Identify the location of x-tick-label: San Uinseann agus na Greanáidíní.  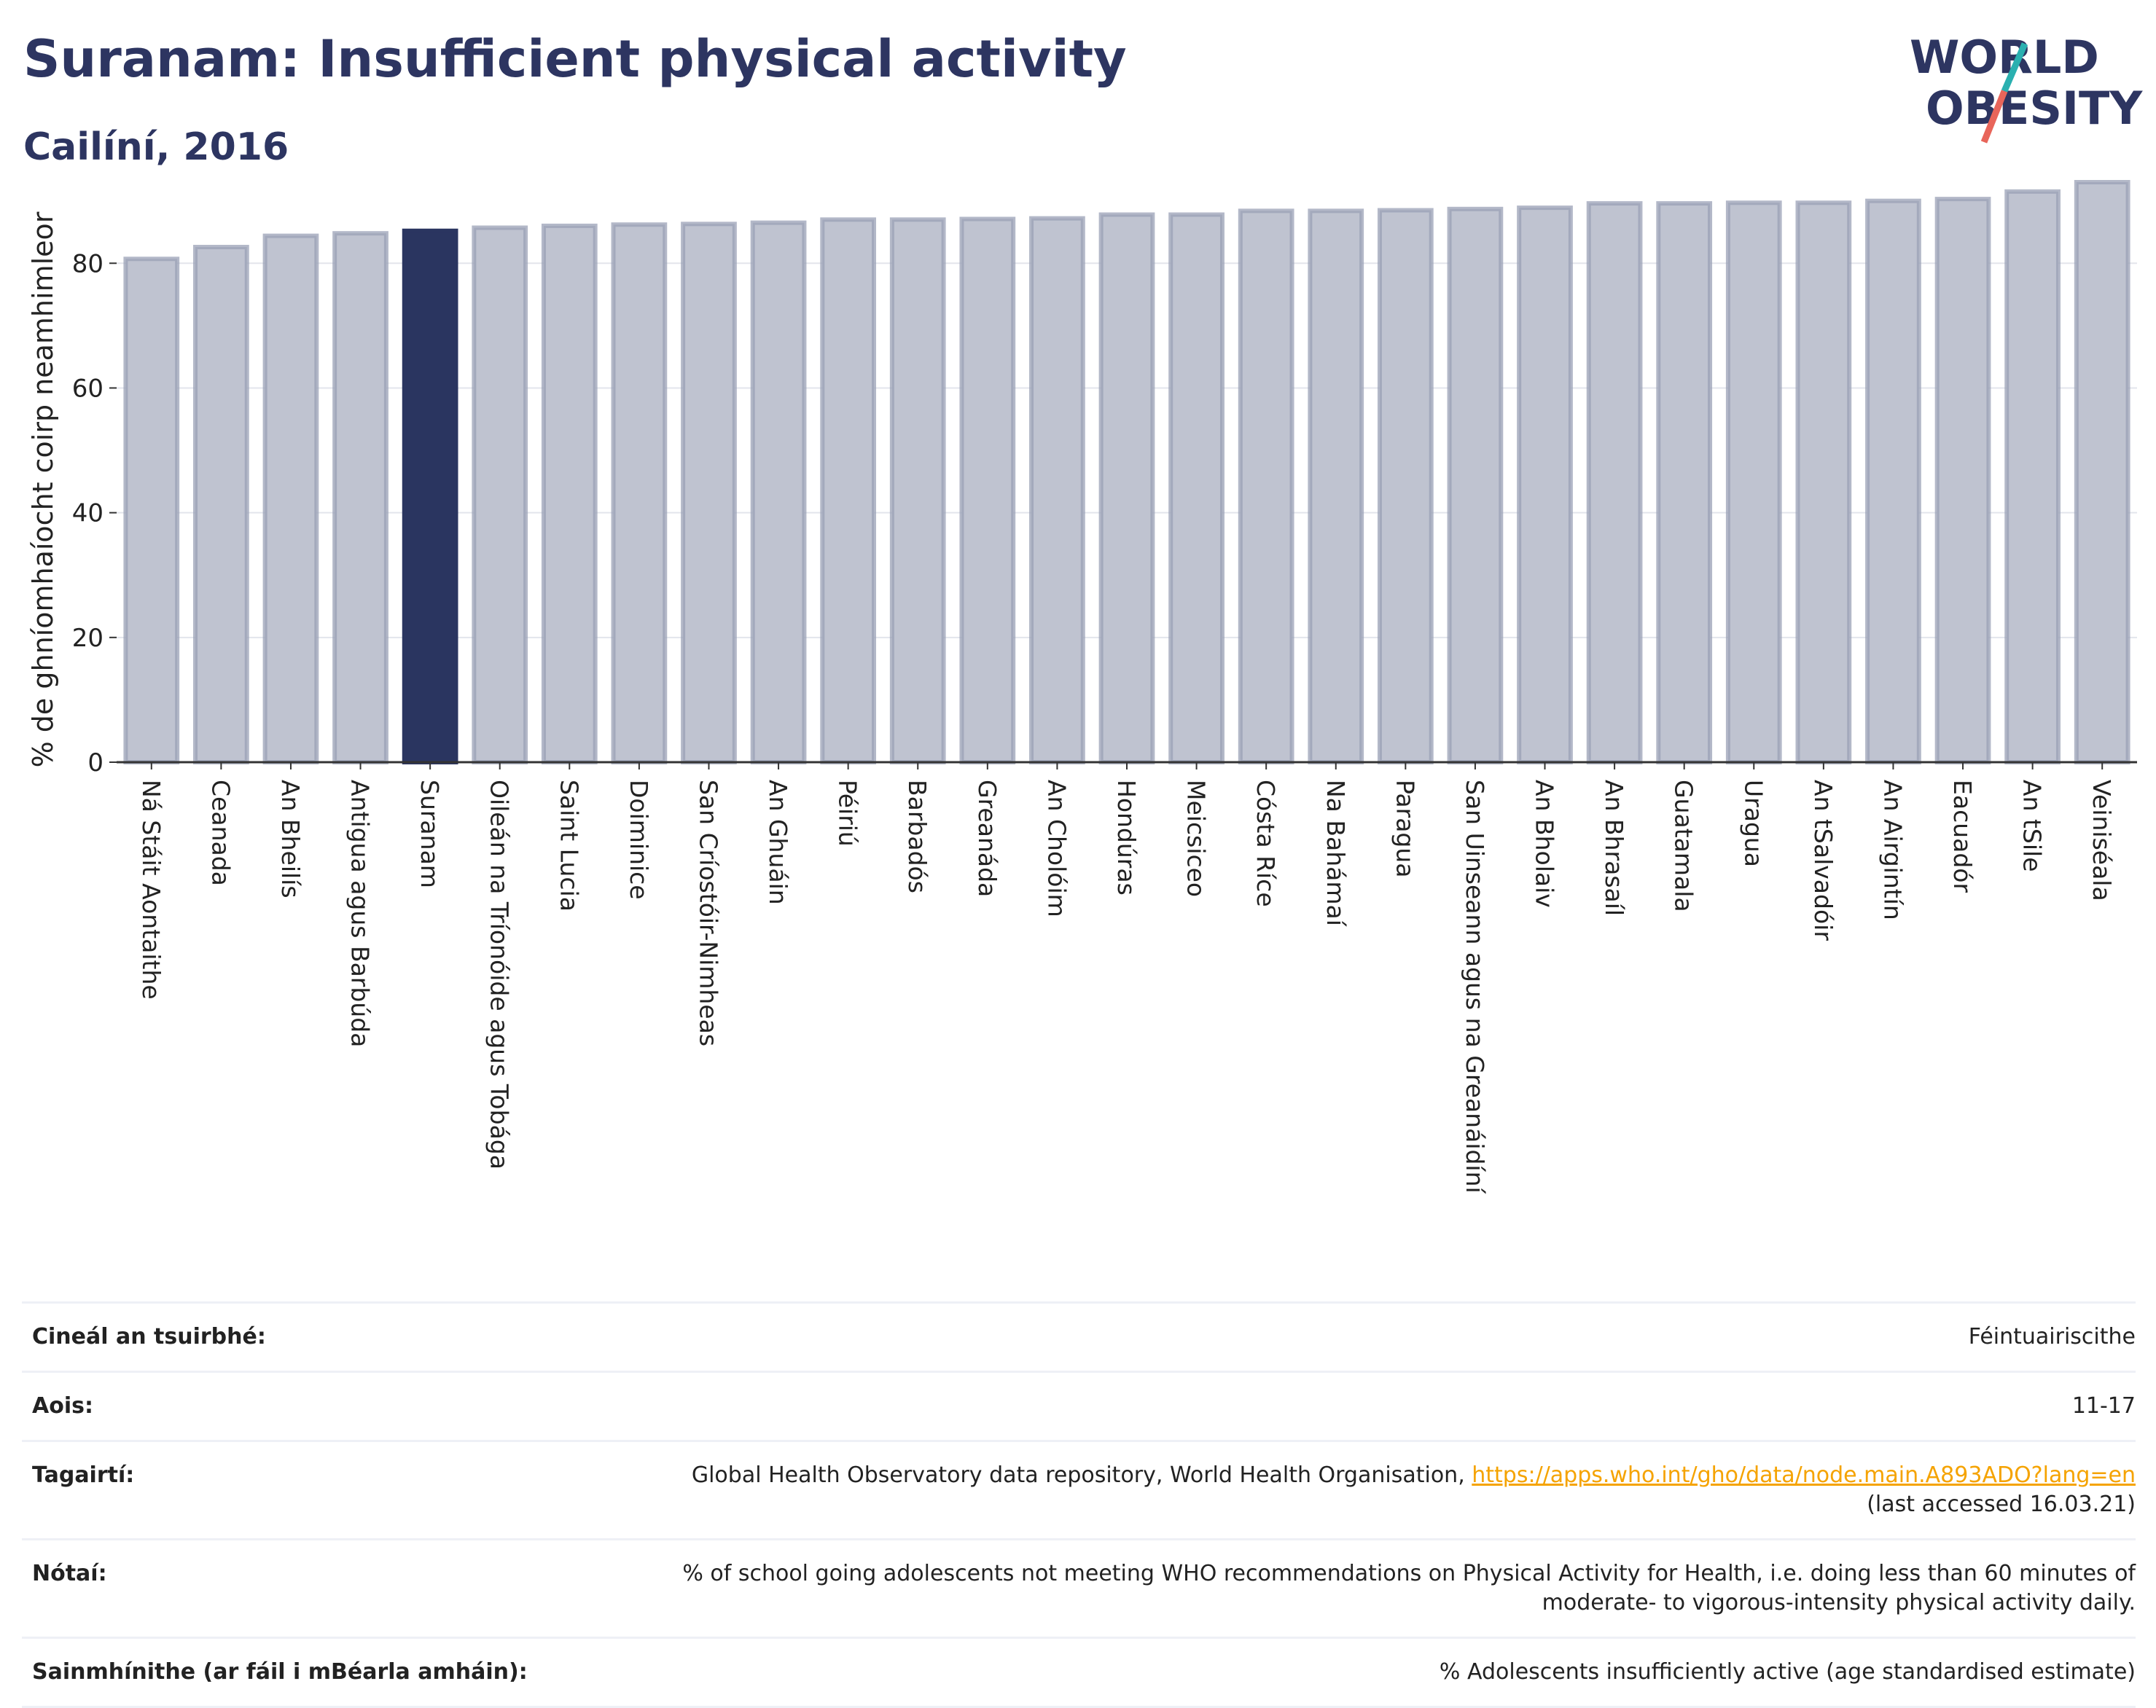
(1475, 987).